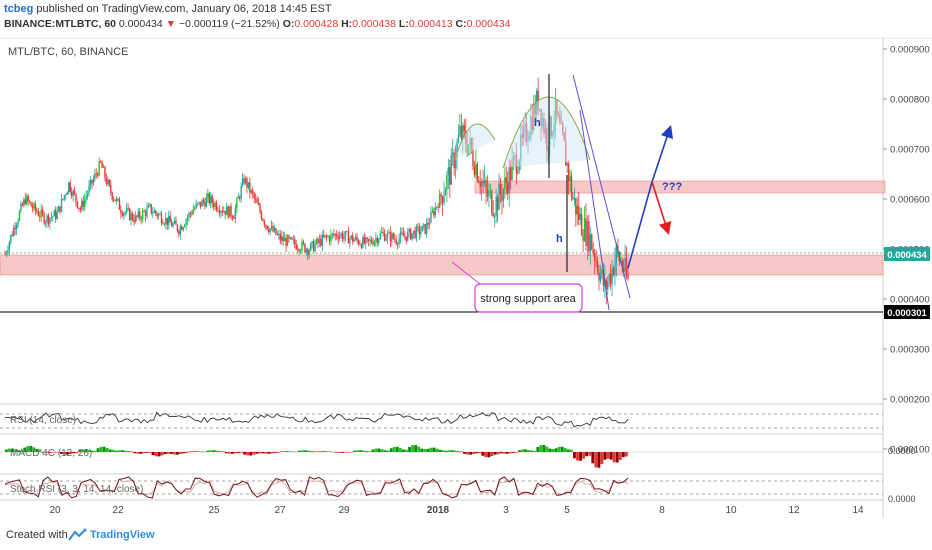  What do you see at coordinates (546, 132) in the screenshot?
I see `head-curve` at bounding box center [546, 132].